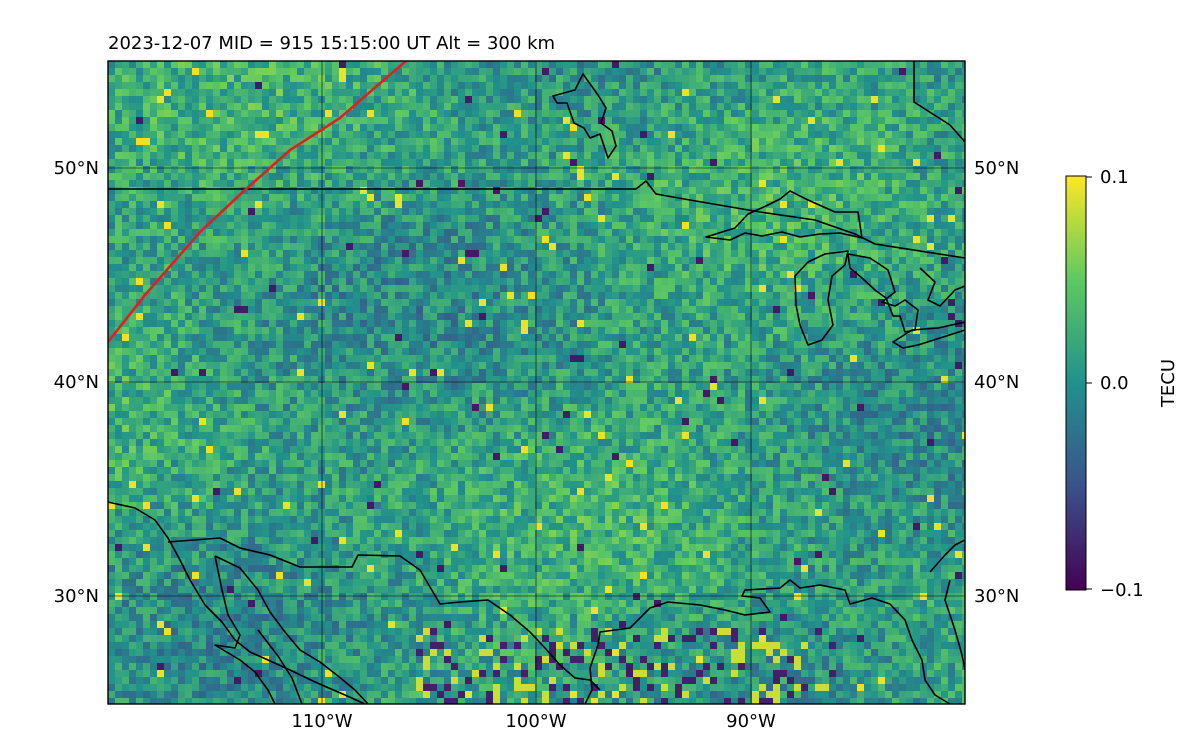 The width and height of the screenshot is (1200, 750). I want to click on terminator, so click(257, 202).